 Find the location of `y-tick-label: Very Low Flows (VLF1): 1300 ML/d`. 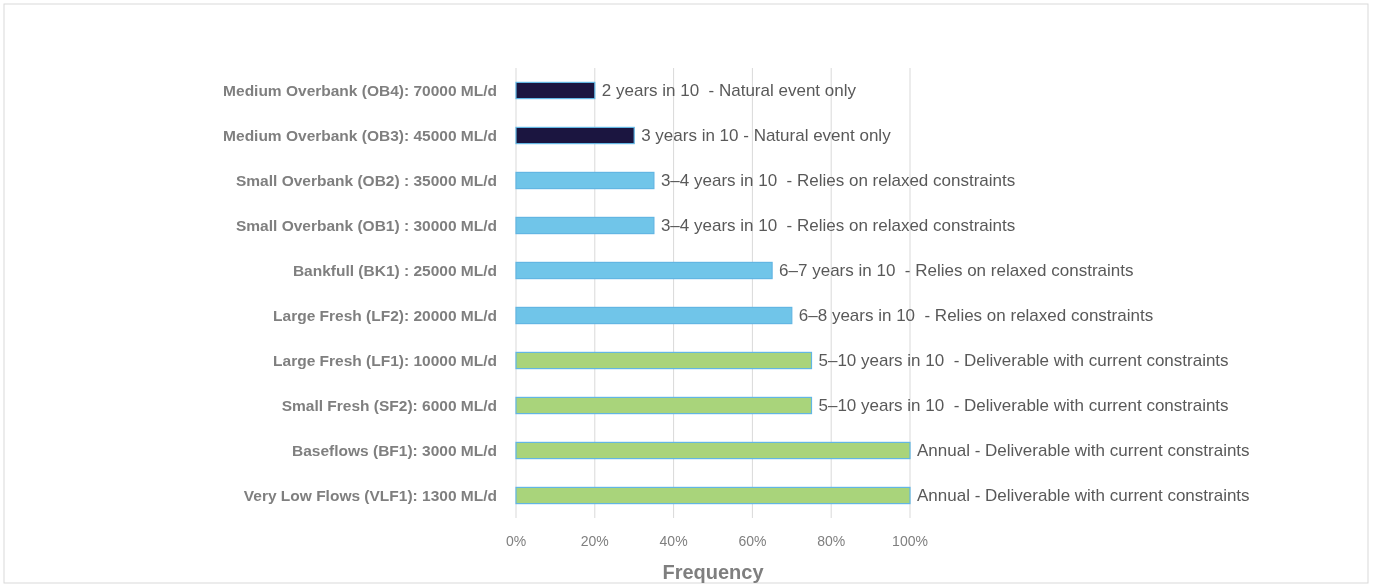

y-tick-label: Very Low Flows (VLF1): 1300 ML/d is located at coordinates (370, 495).